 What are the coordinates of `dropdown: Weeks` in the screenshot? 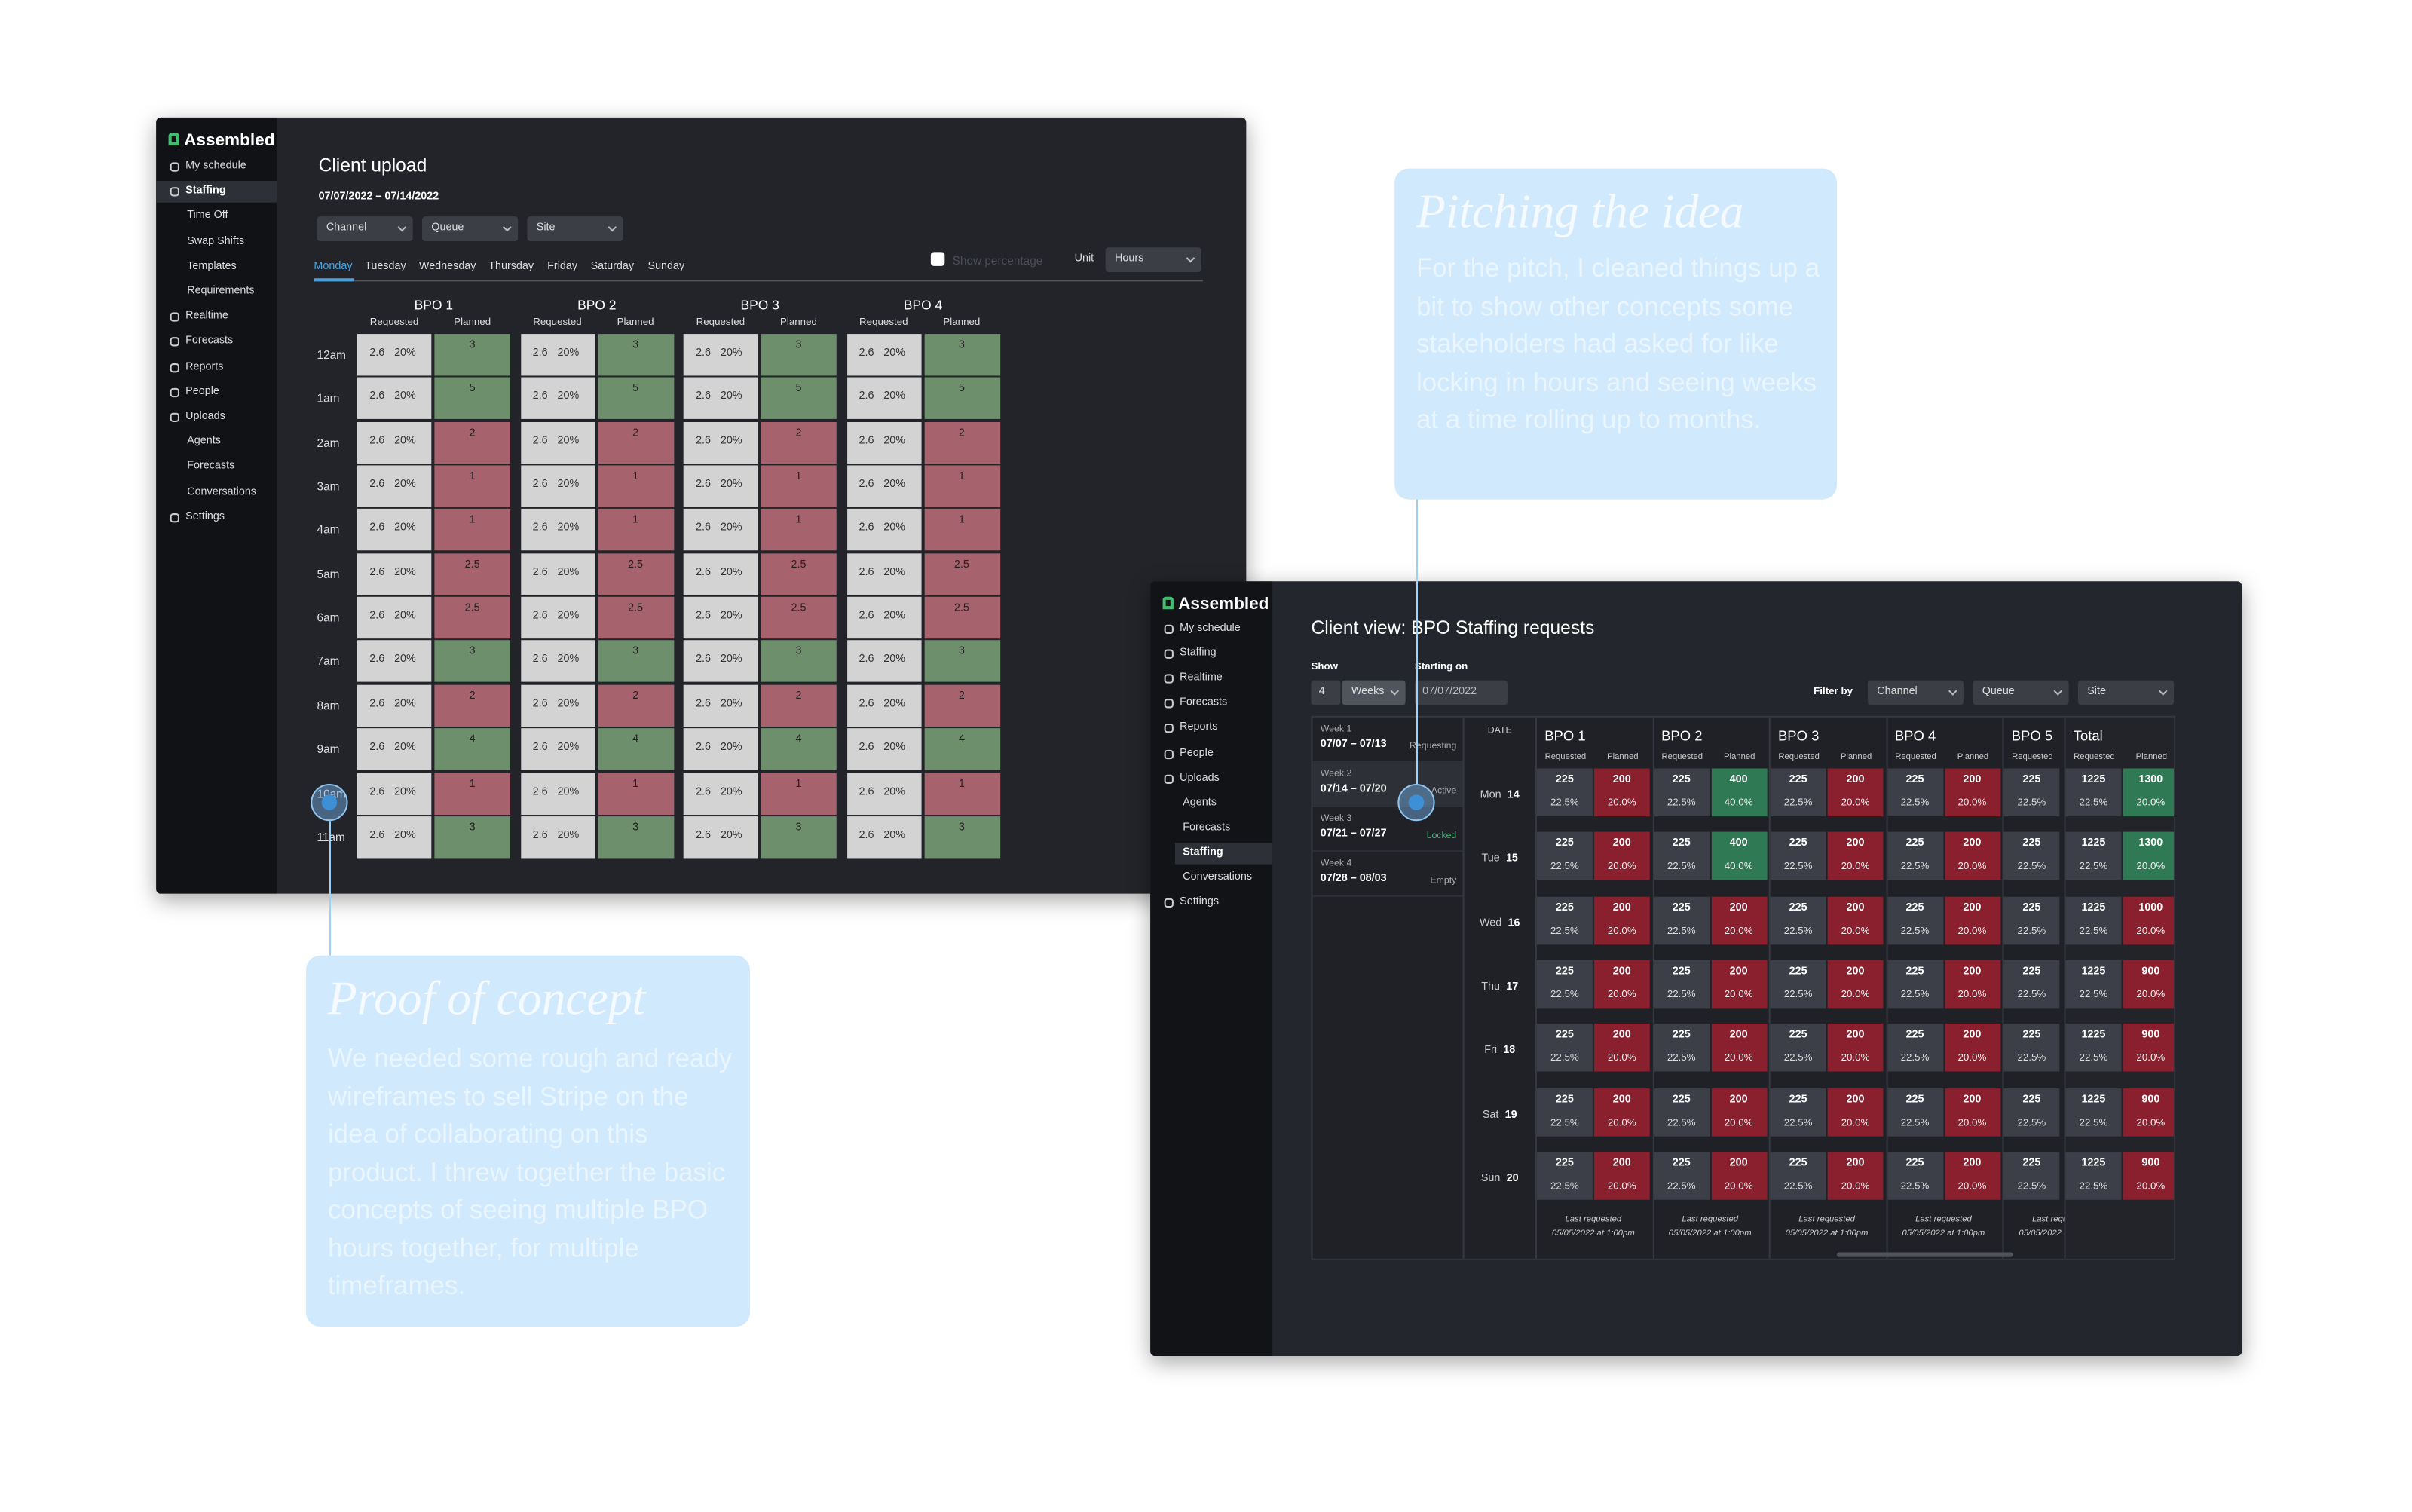 It's located at (1374, 693).